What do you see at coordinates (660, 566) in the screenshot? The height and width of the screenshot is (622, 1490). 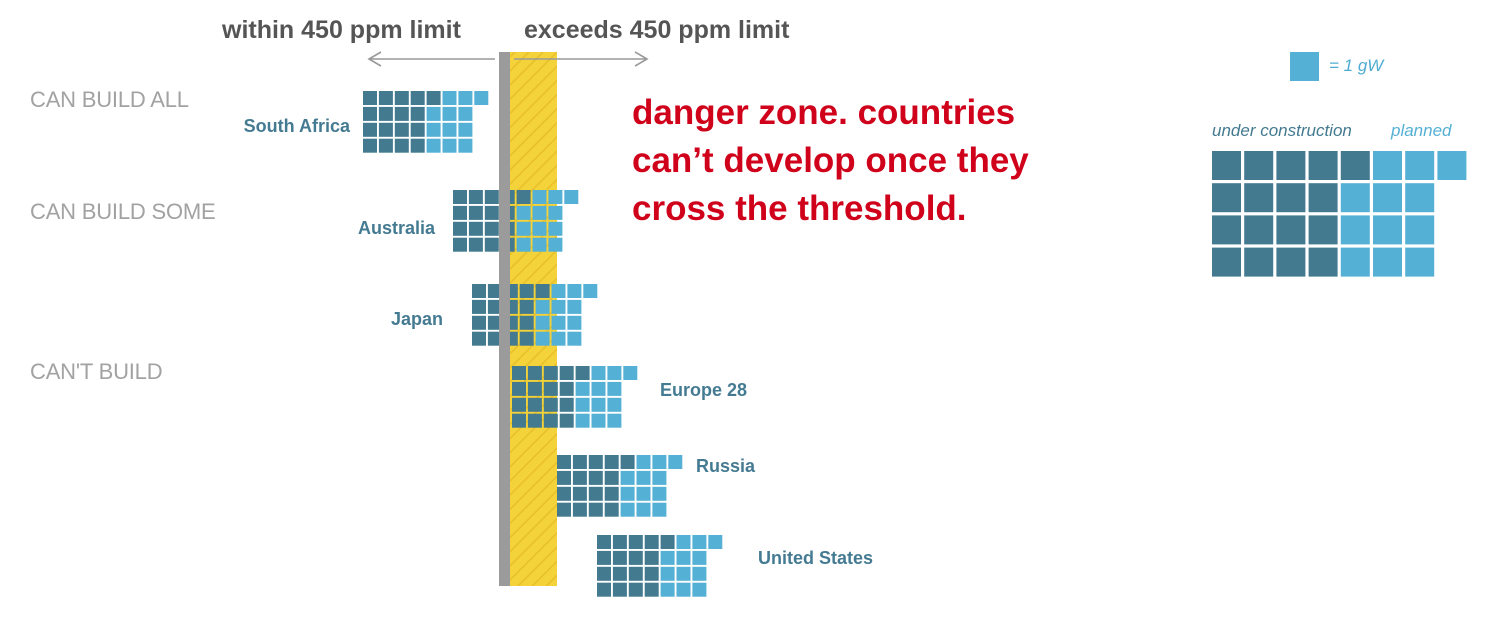 I see `waffle-united-states` at bounding box center [660, 566].